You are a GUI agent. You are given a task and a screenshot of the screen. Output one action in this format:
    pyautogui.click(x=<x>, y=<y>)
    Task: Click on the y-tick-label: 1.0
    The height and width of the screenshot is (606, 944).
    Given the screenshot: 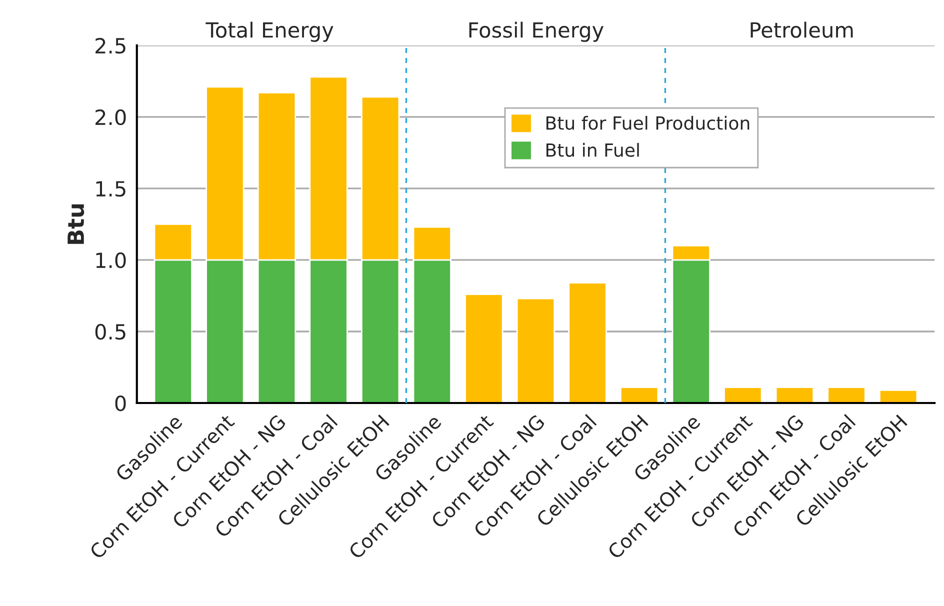 What is the action you would take?
    pyautogui.click(x=111, y=260)
    